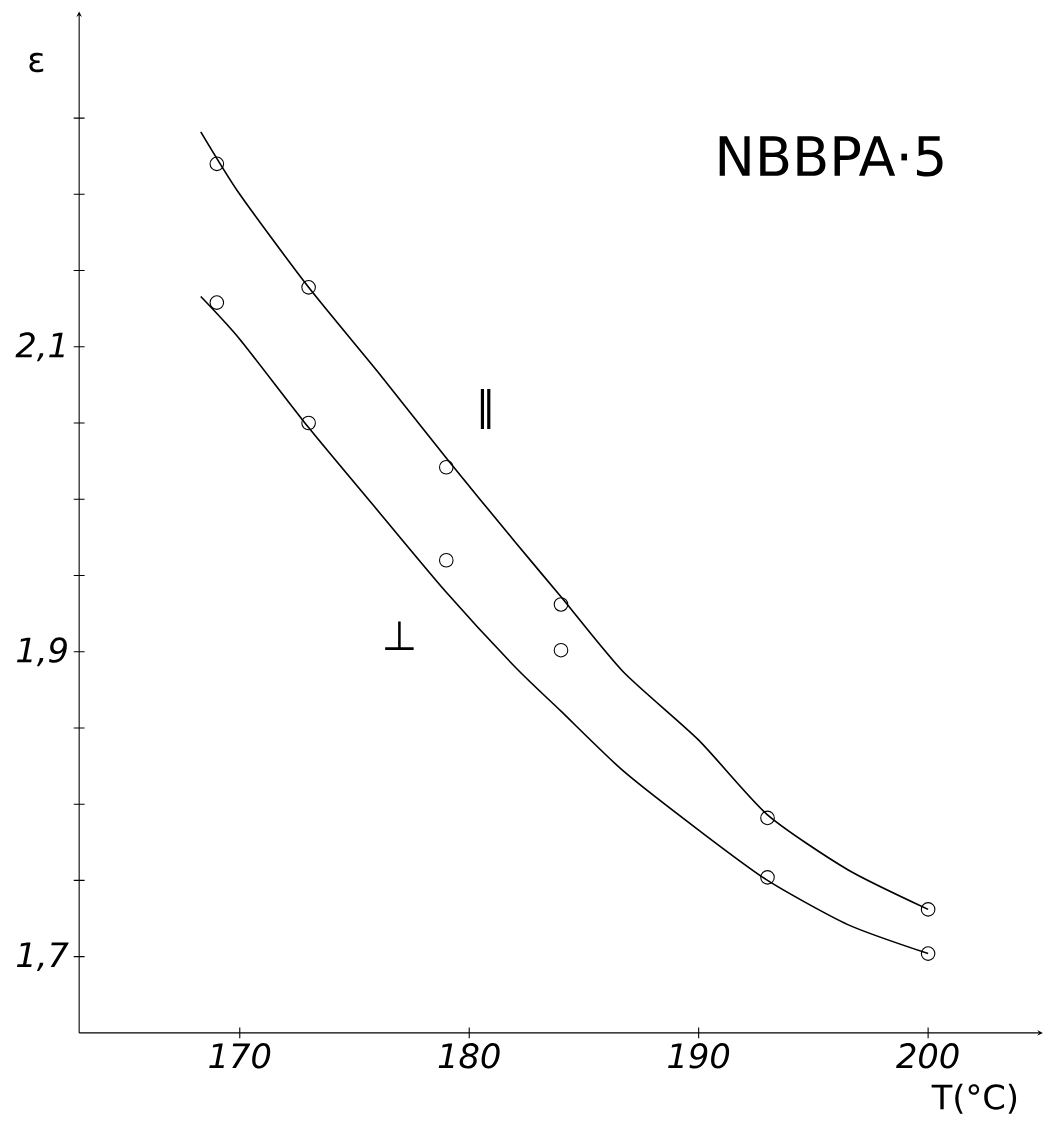  What do you see at coordinates (42, 956) in the screenshot?
I see `y-tick-label: 1,7` at bounding box center [42, 956].